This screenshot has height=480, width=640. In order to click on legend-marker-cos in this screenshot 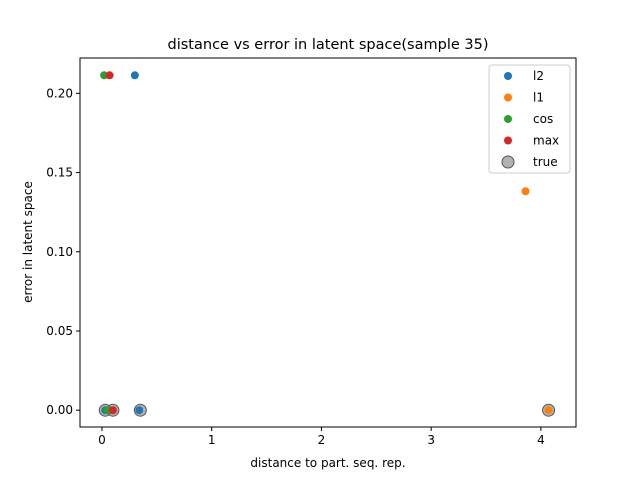, I will do `click(508, 119)`.